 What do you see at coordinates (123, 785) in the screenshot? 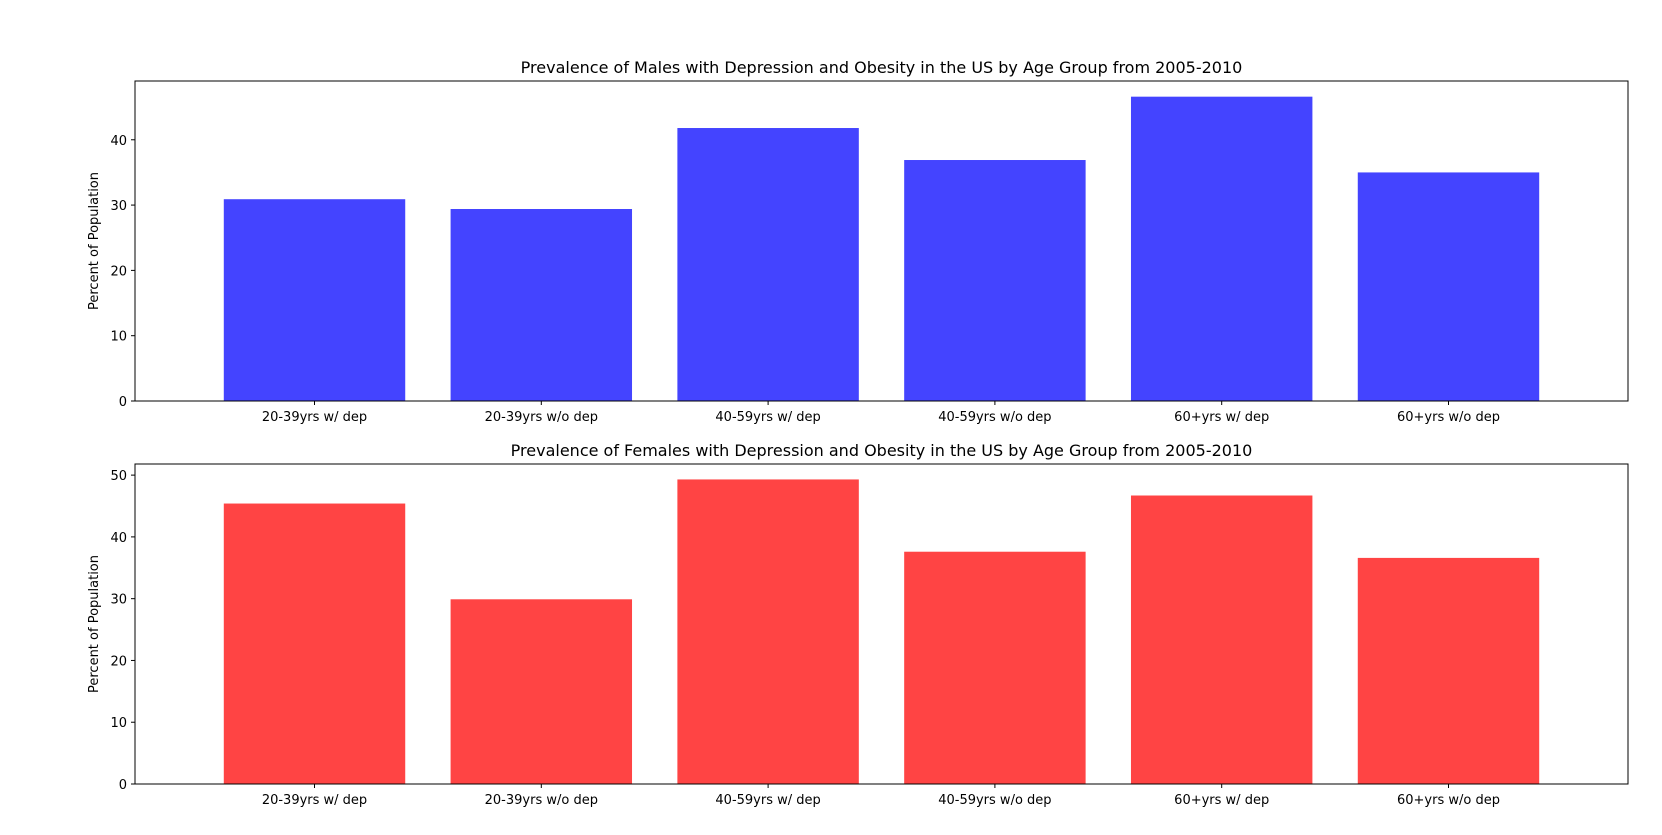
I see `females-y-tick-label: 0` at bounding box center [123, 785].